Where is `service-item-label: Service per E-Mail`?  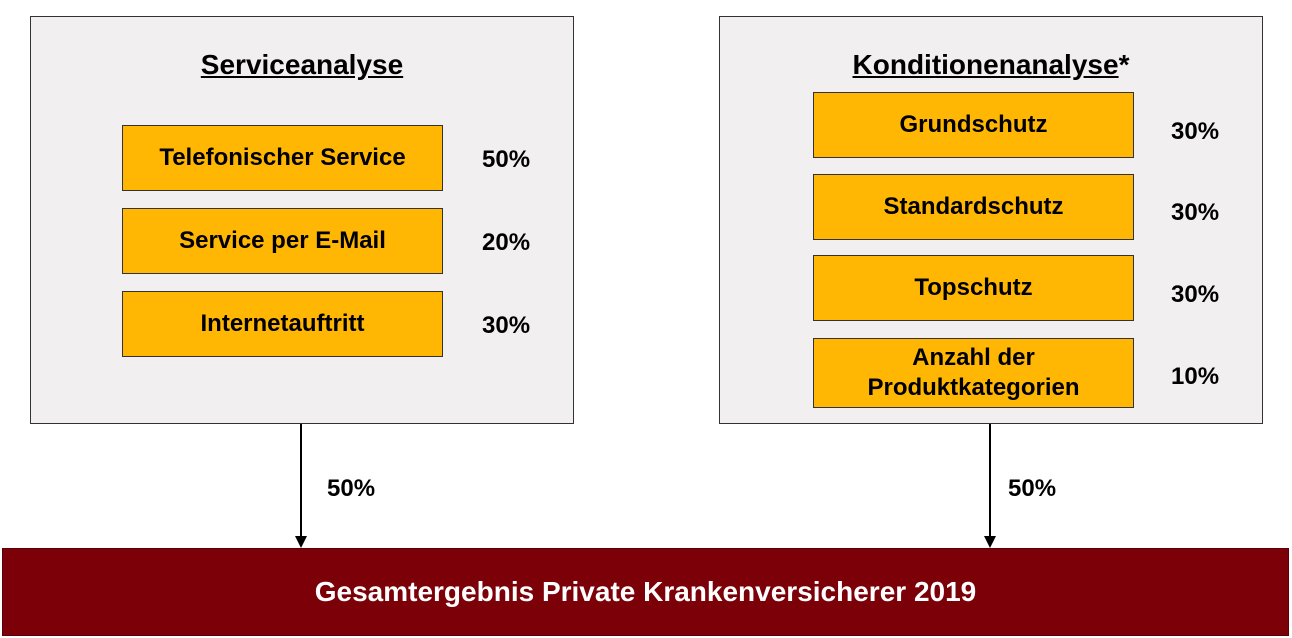
service-item-label: Service per E-Mail is located at coordinates (282, 240).